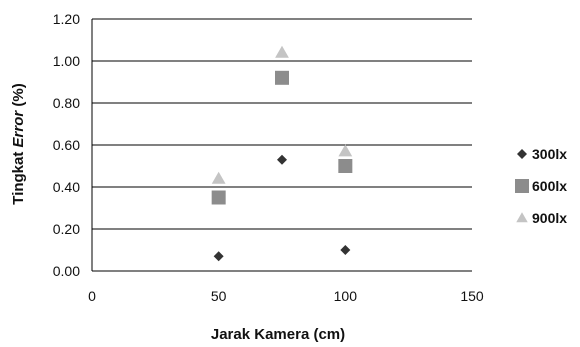  I want to click on legend-marker-300lx, so click(522, 154).